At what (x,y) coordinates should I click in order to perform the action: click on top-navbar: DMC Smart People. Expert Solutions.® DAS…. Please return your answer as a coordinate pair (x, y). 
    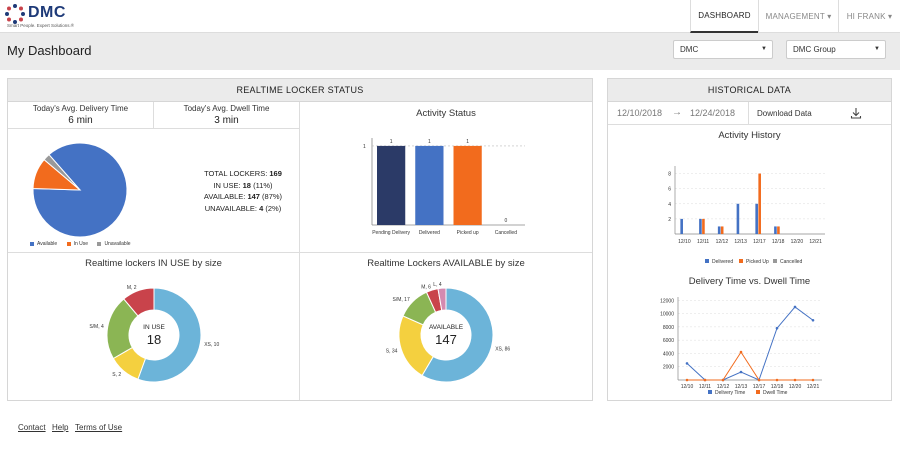
    Looking at the image, I should click on (450, 16).